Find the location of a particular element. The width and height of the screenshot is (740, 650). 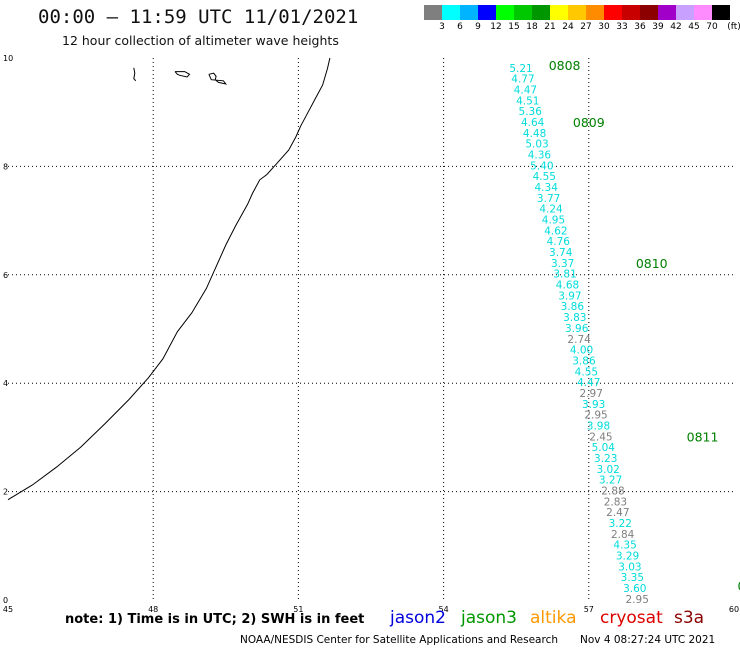

pass-time-label: 0811 is located at coordinates (703, 436).